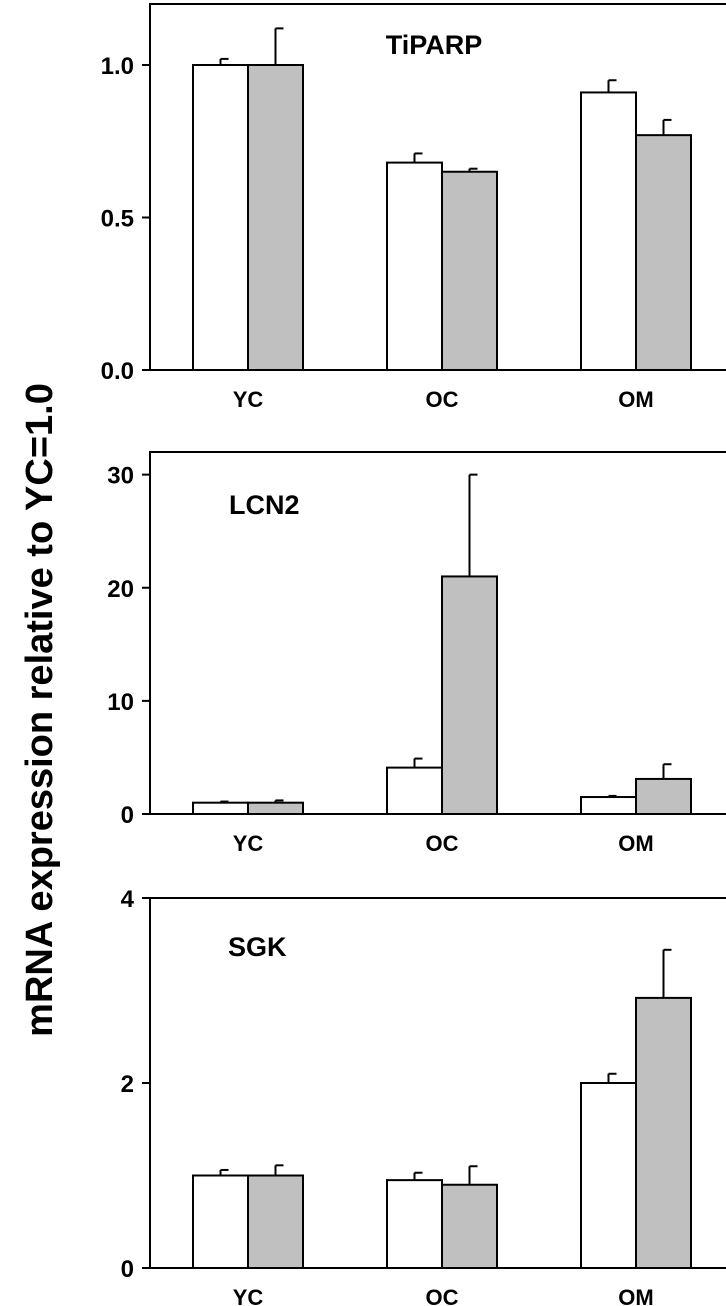  Describe the element at coordinates (120, 589) in the screenshot. I see `y-tick-label: 20` at that location.